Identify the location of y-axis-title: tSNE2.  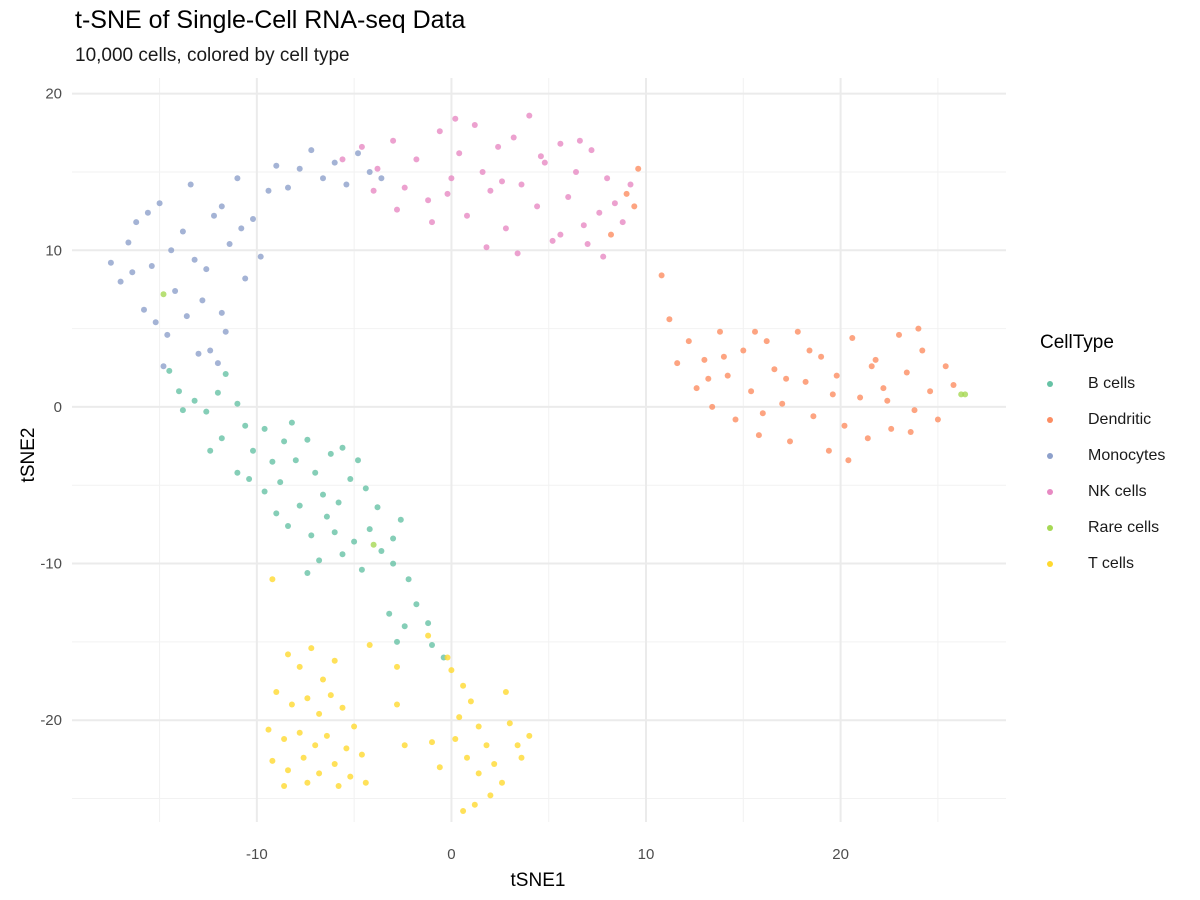
(28, 455).